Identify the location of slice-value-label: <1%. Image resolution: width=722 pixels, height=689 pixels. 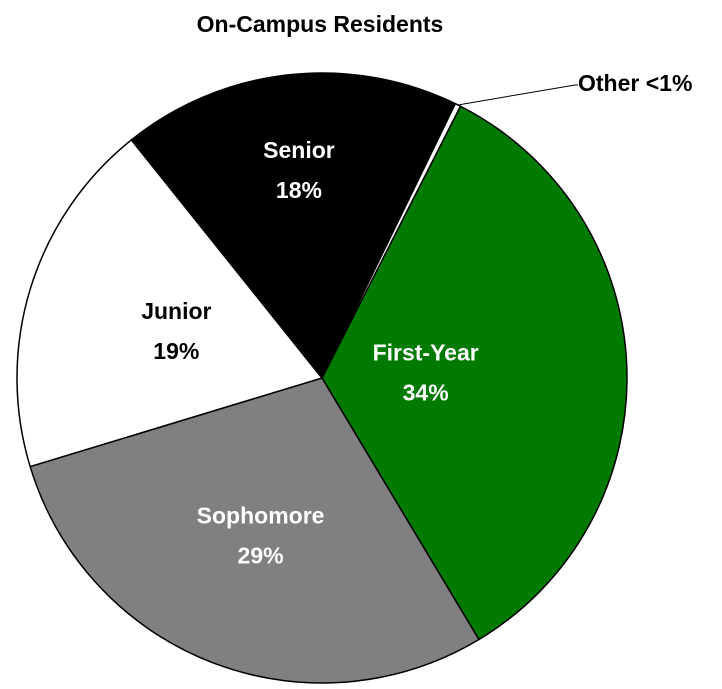
(669, 83).